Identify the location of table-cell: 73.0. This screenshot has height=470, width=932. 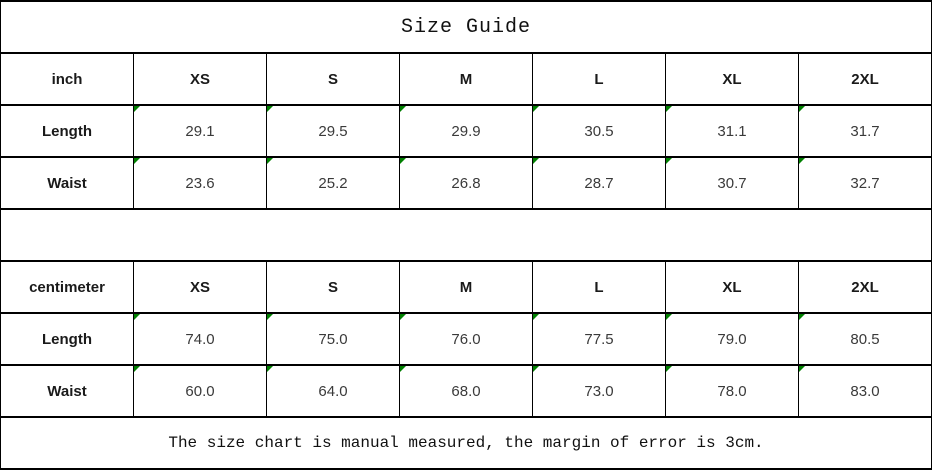
(599, 391).